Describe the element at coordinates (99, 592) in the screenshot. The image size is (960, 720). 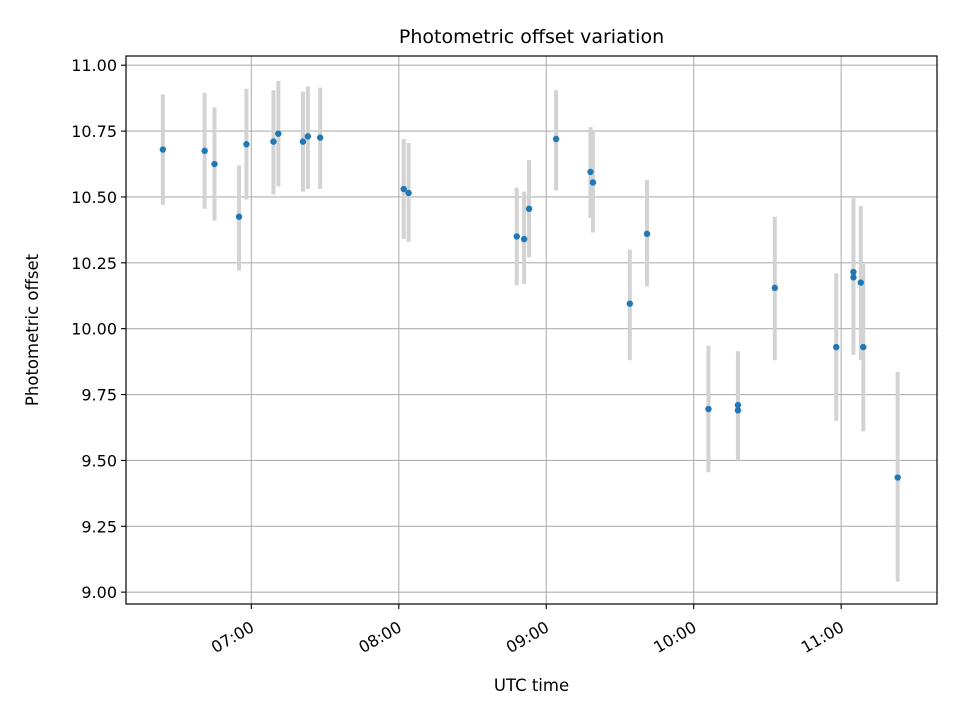
I see `y-tick-label: 9.00` at that location.